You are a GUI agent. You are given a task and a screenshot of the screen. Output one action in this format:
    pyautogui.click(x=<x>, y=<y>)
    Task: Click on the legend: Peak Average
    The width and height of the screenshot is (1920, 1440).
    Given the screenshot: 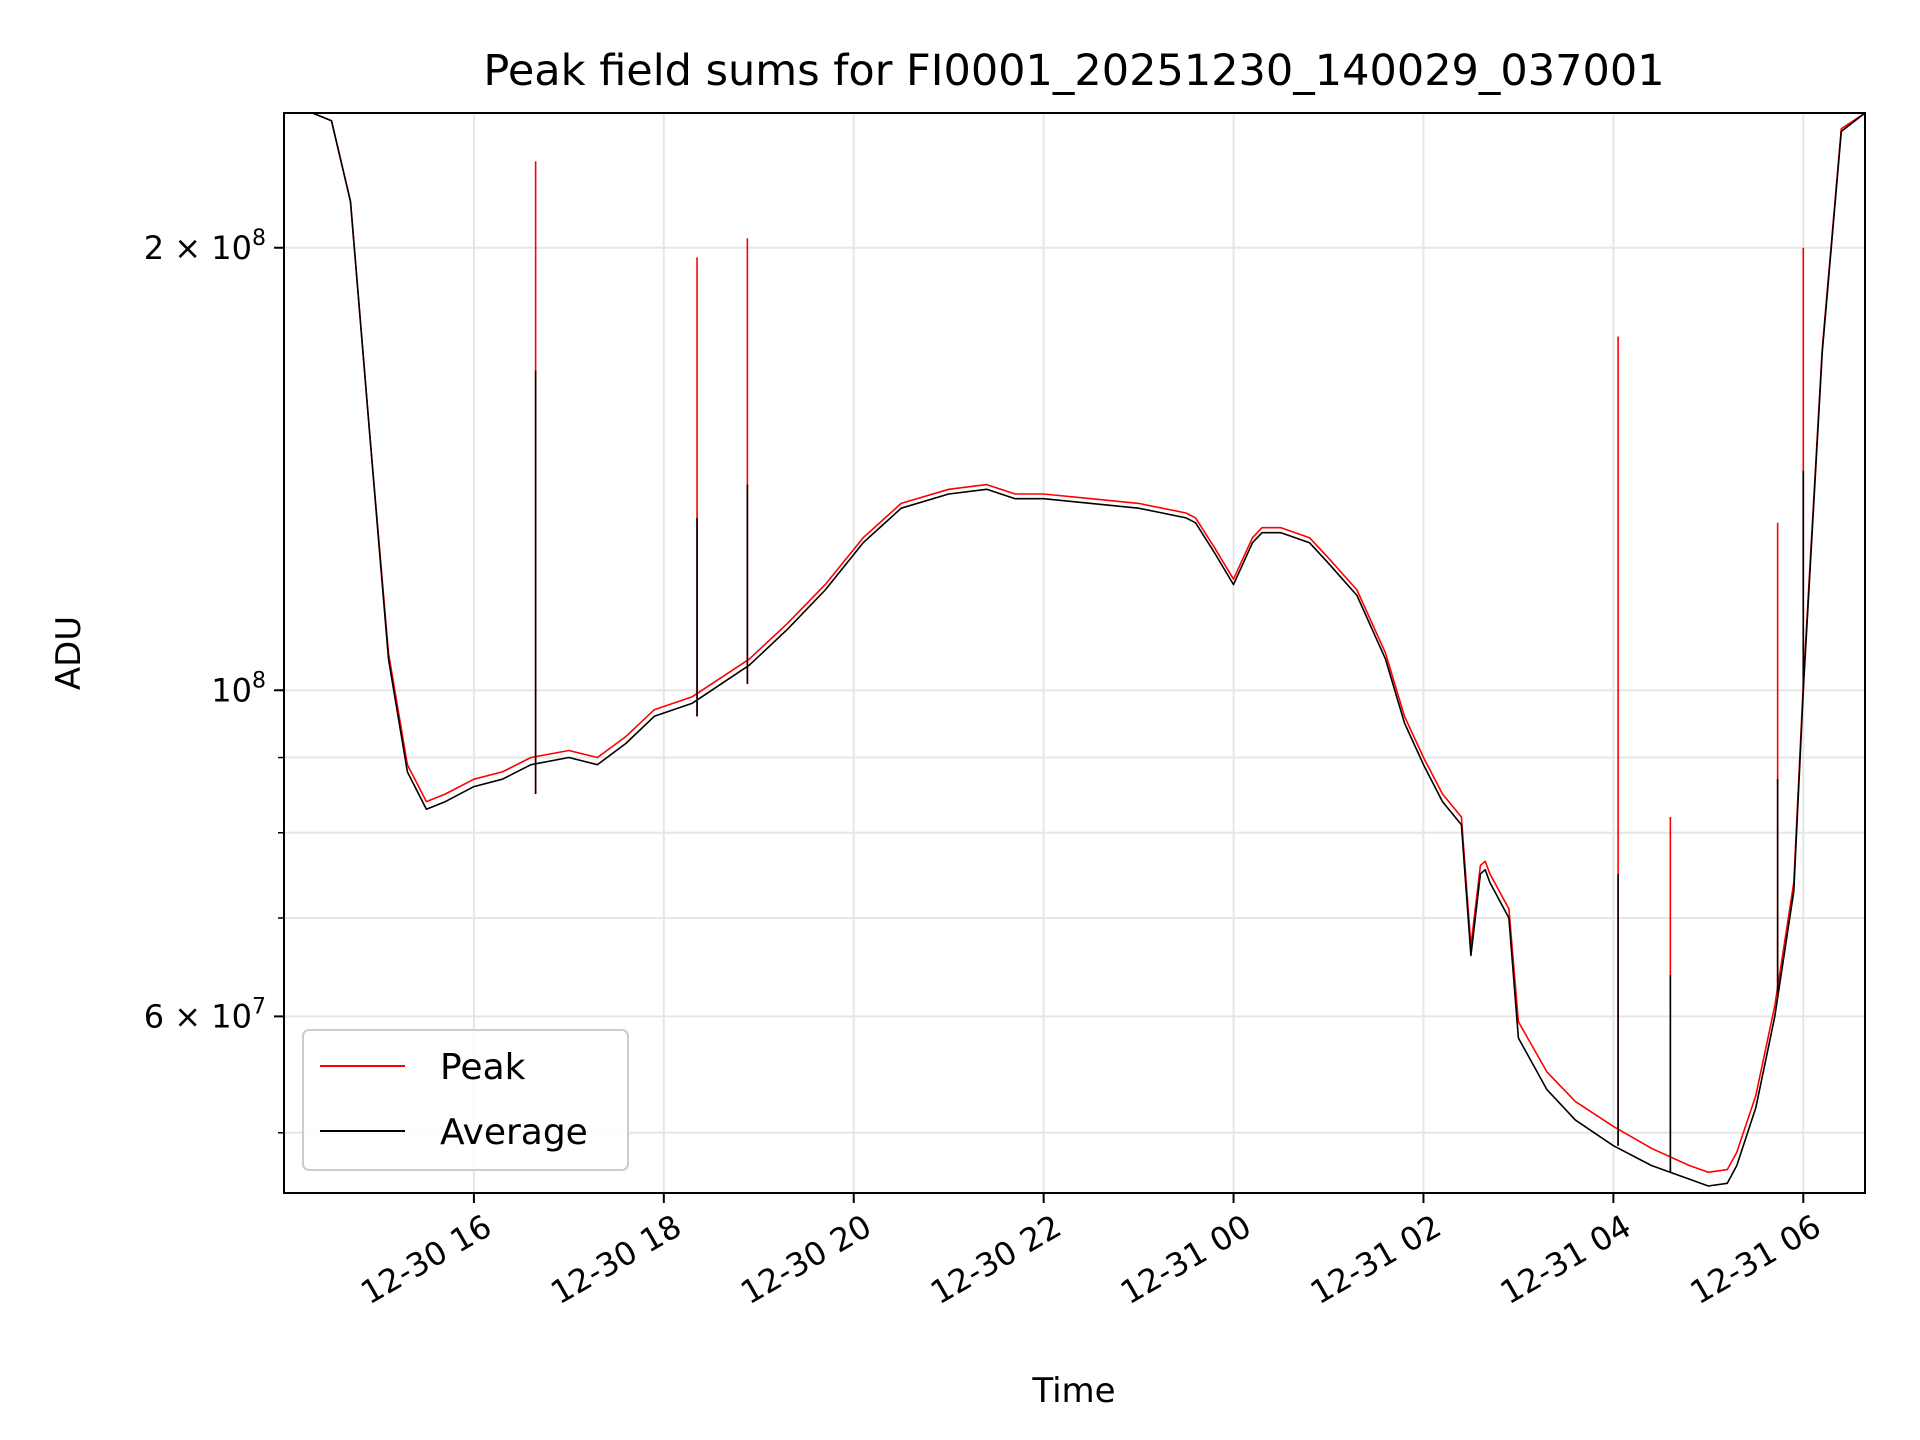 What is the action you would take?
    pyautogui.click(x=465, y=1100)
    